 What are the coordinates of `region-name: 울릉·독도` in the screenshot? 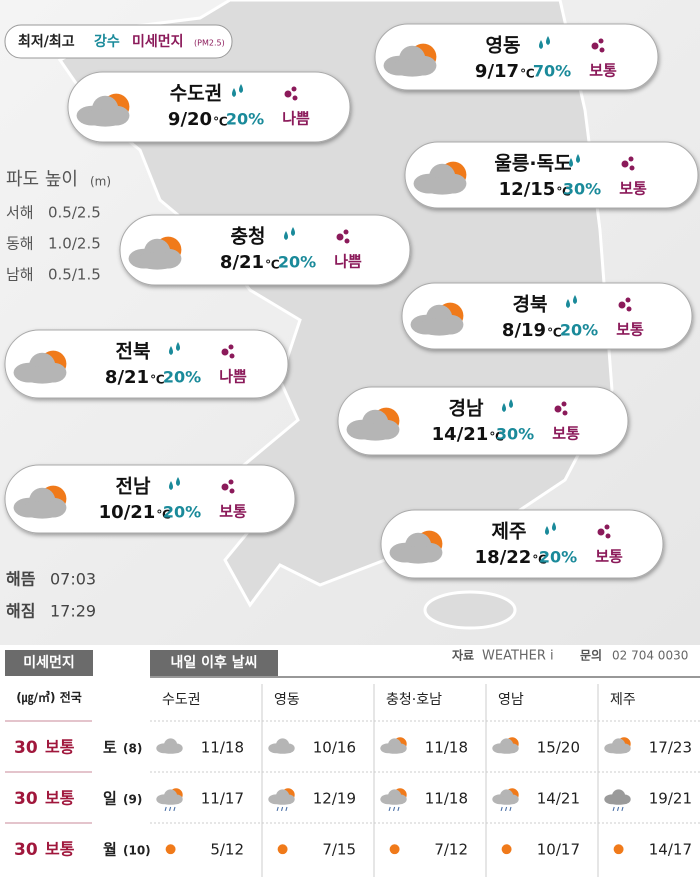 It's located at (532, 164).